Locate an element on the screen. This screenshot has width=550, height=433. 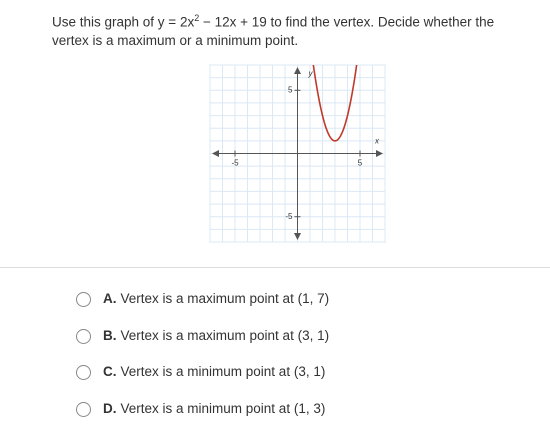
y-tick-label: 5 is located at coordinates (290, 89).